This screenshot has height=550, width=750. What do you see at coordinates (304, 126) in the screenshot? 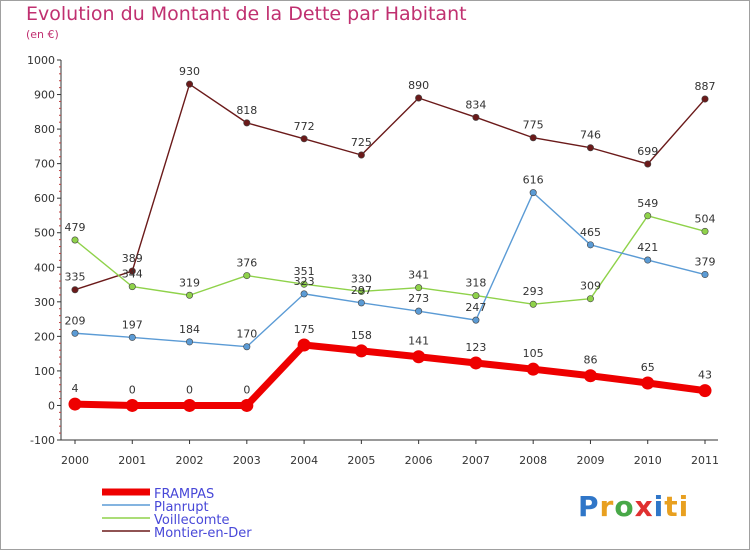
I see `data-label: 772` at bounding box center [304, 126].